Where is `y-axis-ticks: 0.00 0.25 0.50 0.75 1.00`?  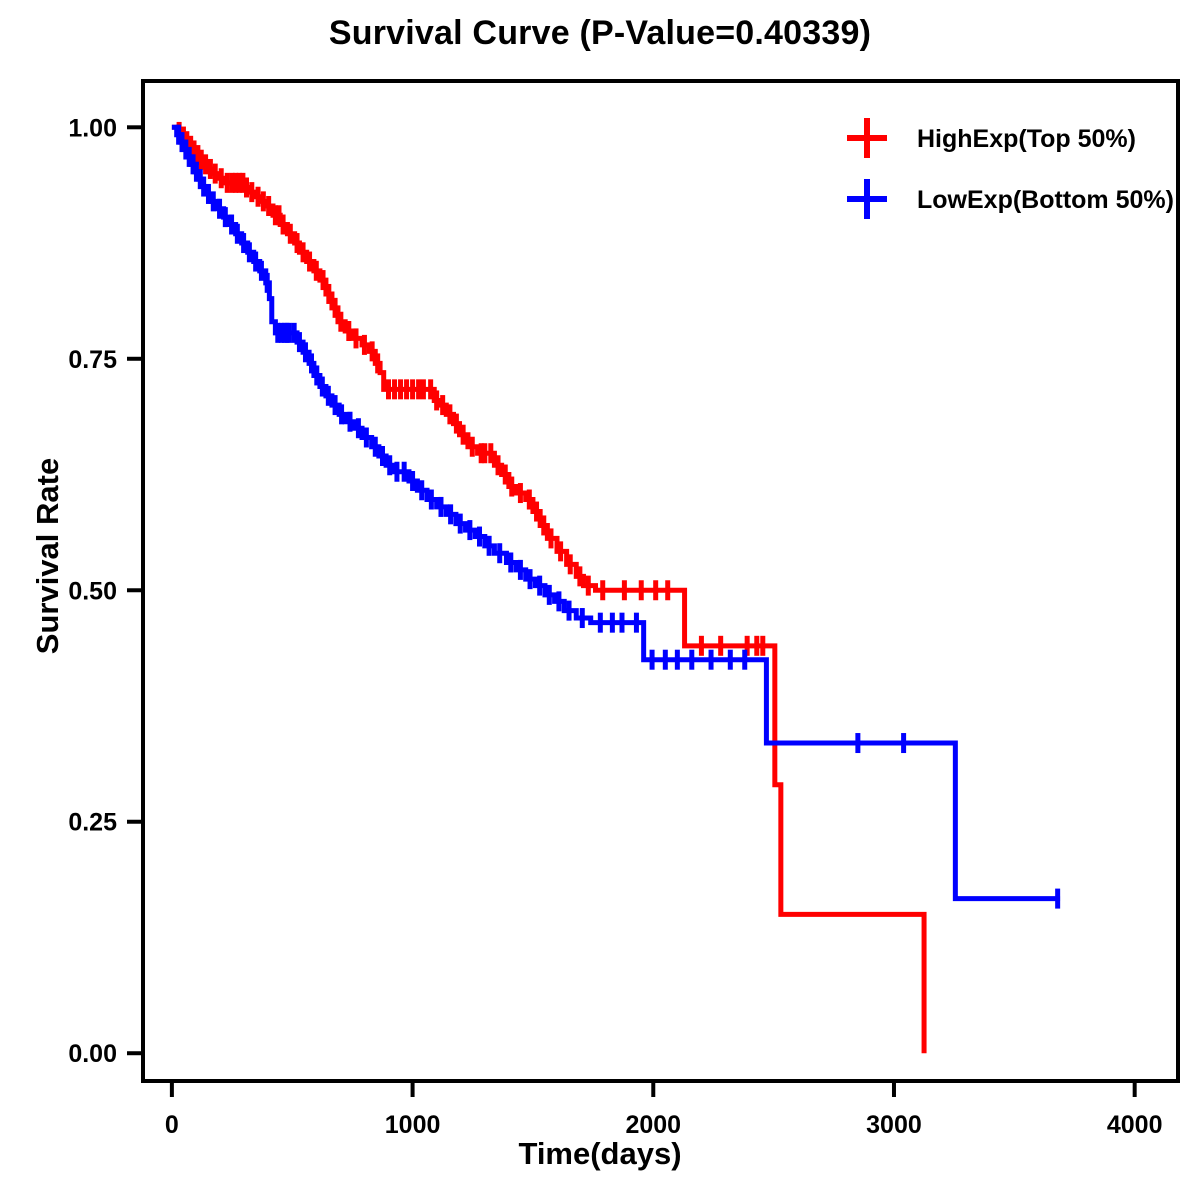
y-axis-ticks: 0.00 0.25 0.50 0.75 1.00 is located at coordinates (105, 591).